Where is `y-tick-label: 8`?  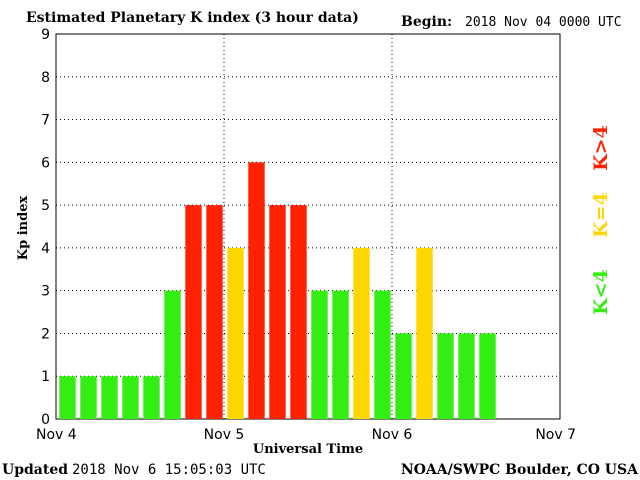
y-tick-label: 8 is located at coordinates (45, 78).